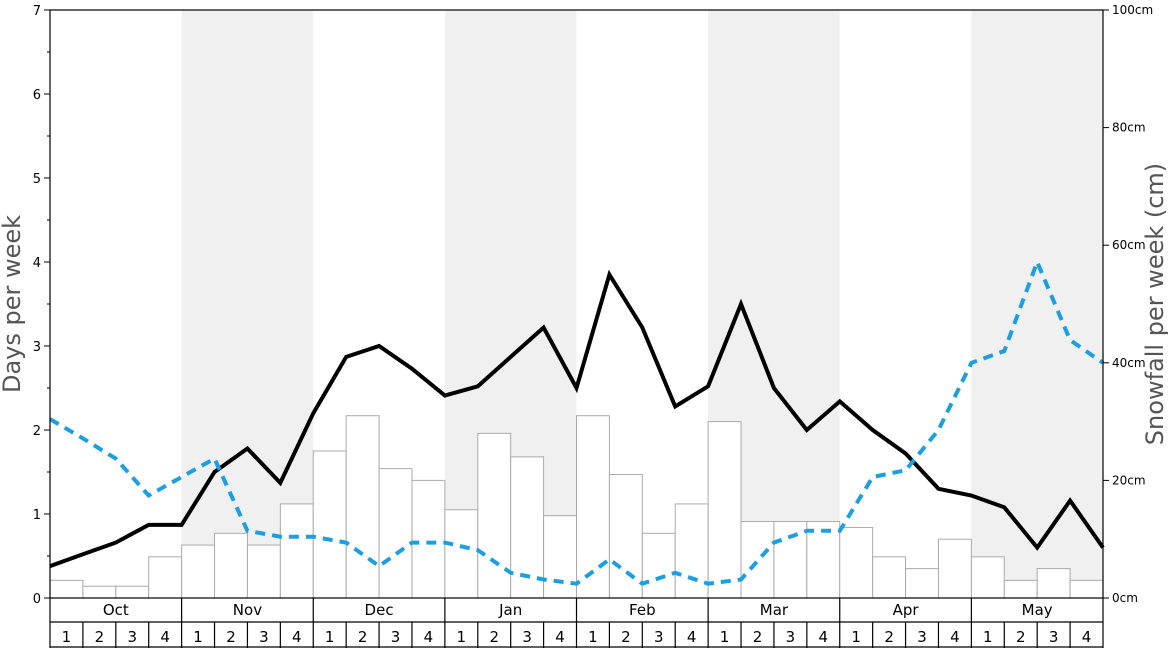 This screenshot has height=648, width=1168. What do you see at coordinates (116, 610) in the screenshot?
I see `month-label: Oct` at bounding box center [116, 610].